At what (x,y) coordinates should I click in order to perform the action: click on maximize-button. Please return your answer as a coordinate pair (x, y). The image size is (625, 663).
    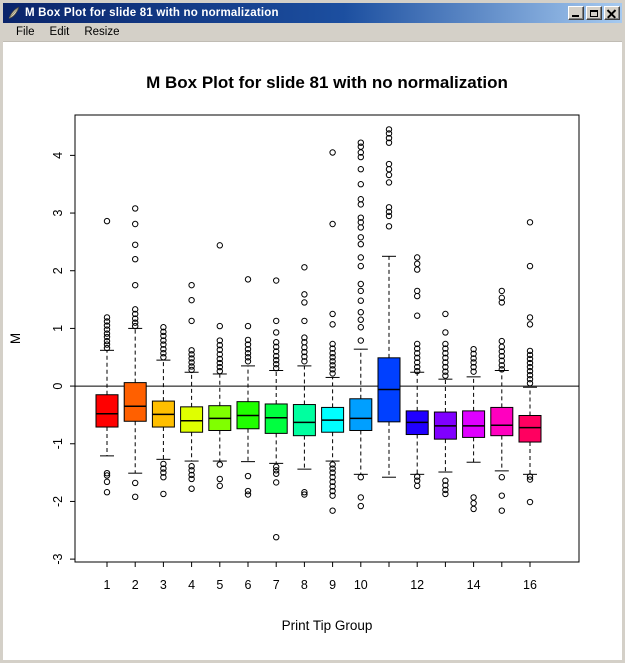
    Looking at the image, I should click on (594, 13).